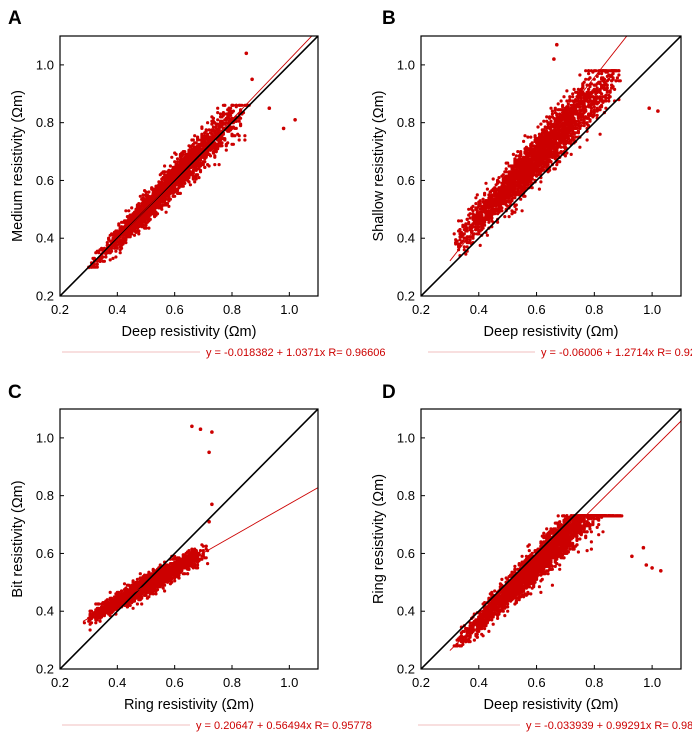  What do you see at coordinates (148, 528) in the screenshot?
I see `scatter-points` at bounding box center [148, 528].